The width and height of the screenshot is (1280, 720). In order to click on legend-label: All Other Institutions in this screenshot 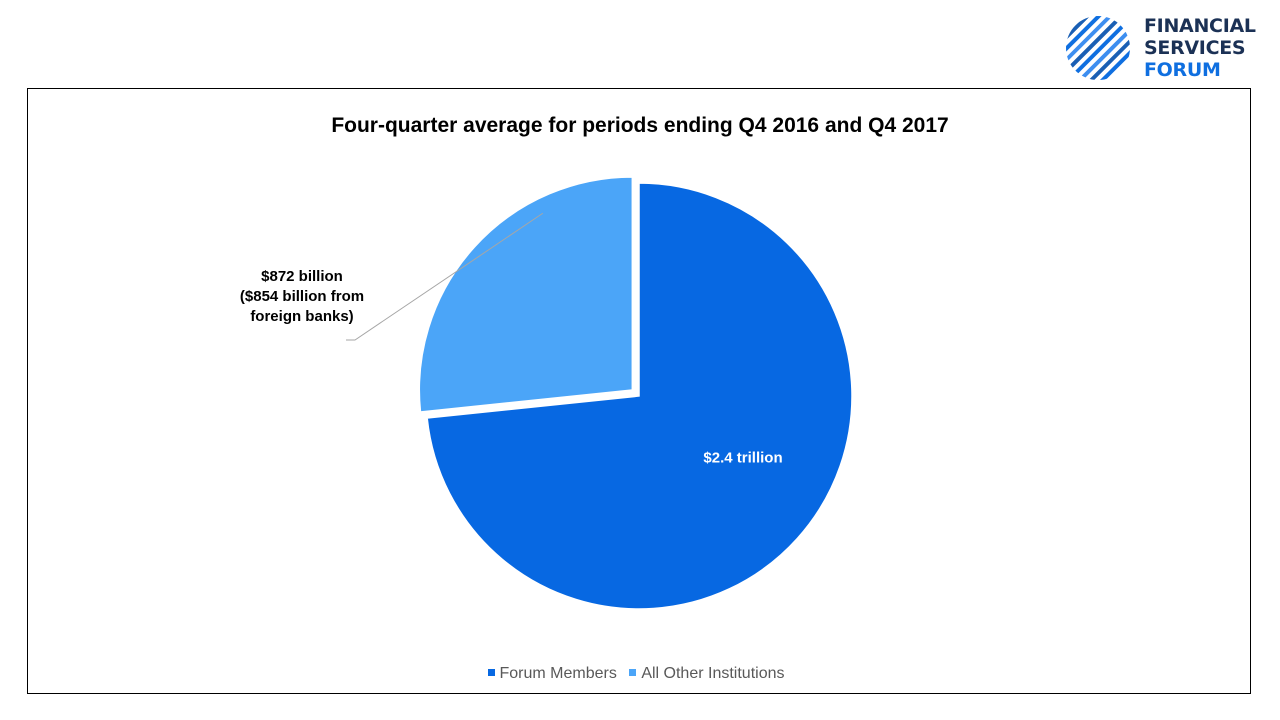, I will do `click(713, 673)`.